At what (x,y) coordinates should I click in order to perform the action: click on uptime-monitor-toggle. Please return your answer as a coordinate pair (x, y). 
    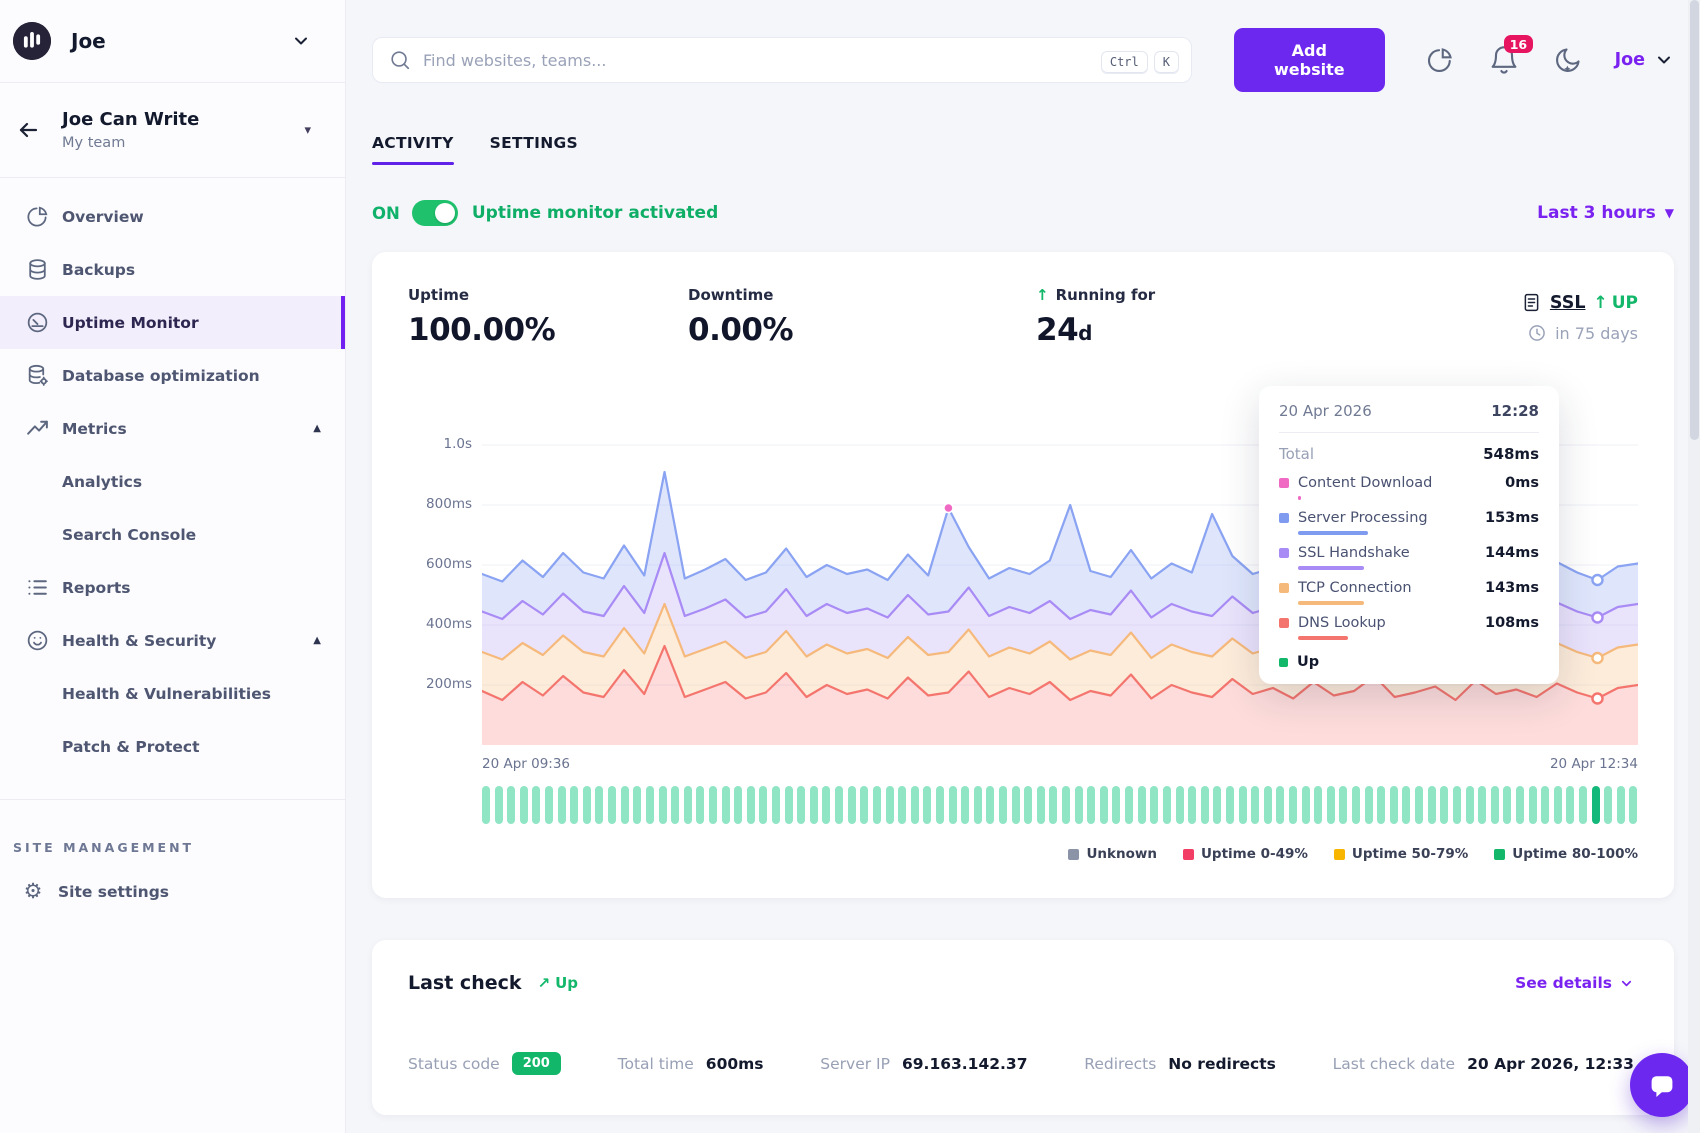
    Looking at the image, I should click on (434, 213).